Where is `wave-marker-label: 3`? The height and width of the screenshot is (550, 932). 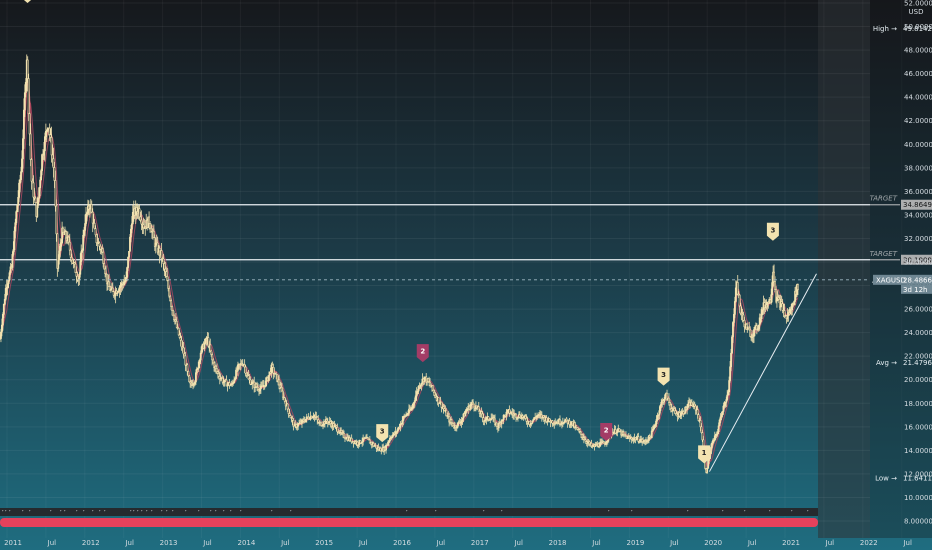 wave-marker-label: 3 is located at coordinates (382, 432).